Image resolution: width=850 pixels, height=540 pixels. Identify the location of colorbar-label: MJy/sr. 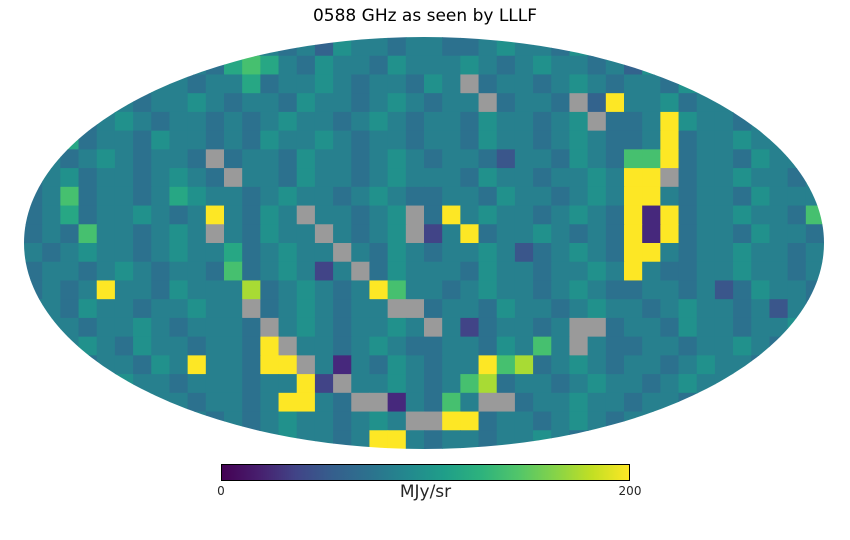
(425, 492).